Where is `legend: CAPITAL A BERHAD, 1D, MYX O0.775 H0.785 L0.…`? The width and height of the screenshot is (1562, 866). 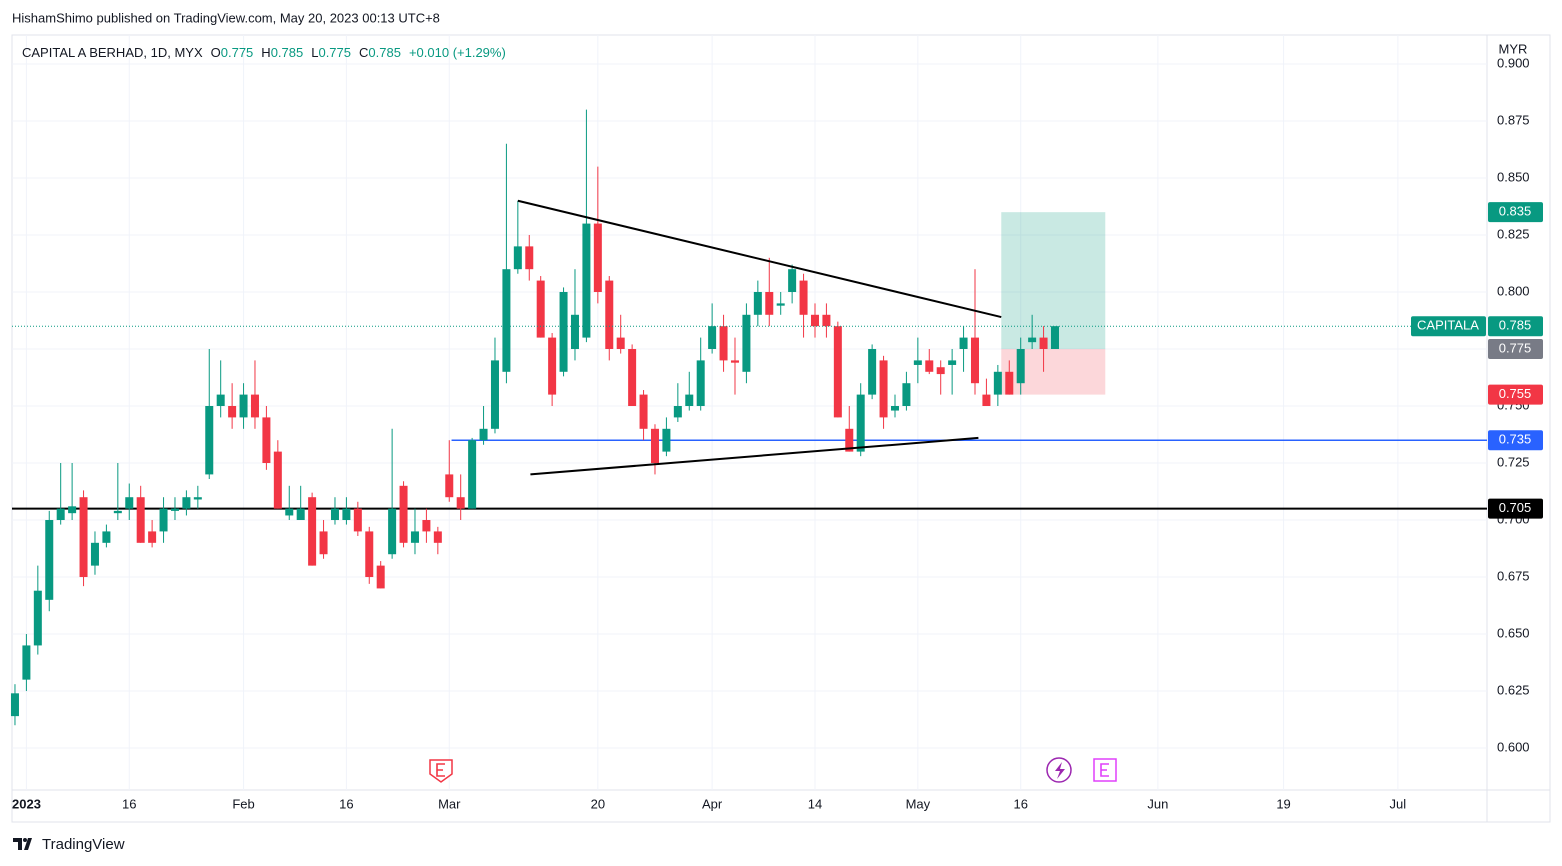 legend: CAPITAL A BERHAD, 1D, MYX O0.775 H0.785 L0.… is located at coordinates (264, 52).